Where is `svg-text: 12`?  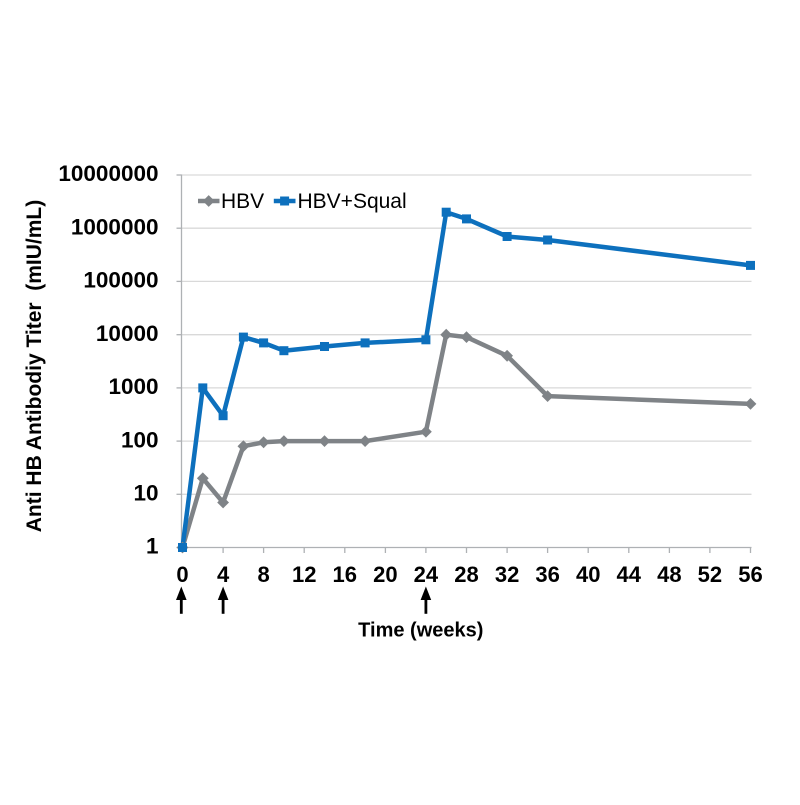
svg-text: 12 is located at coordinates (304, 574).